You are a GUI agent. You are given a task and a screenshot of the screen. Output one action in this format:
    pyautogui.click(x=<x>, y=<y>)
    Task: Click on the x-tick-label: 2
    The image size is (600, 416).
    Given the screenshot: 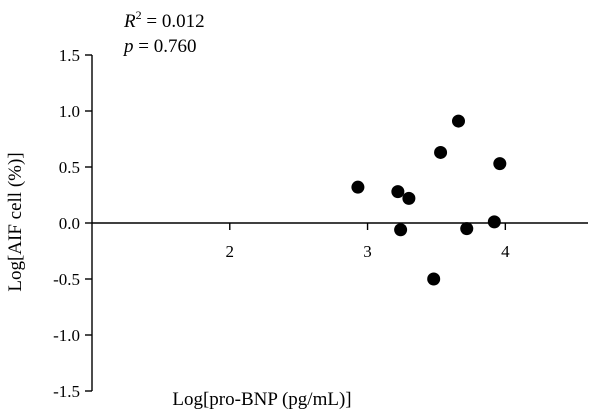 What is the action you would take?
    pyautogui.click(x=230, y=251)
    